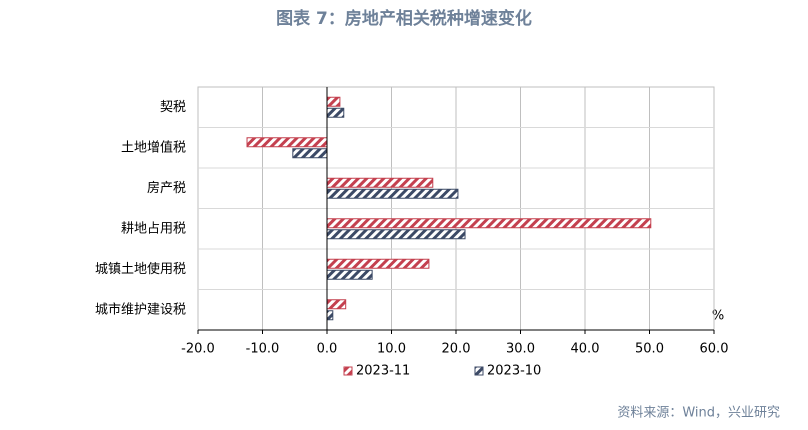 Image resolution: width=808 pixels, height=430 pixels. I want to click on x-tick-label: 10.0, so click(391, 349).